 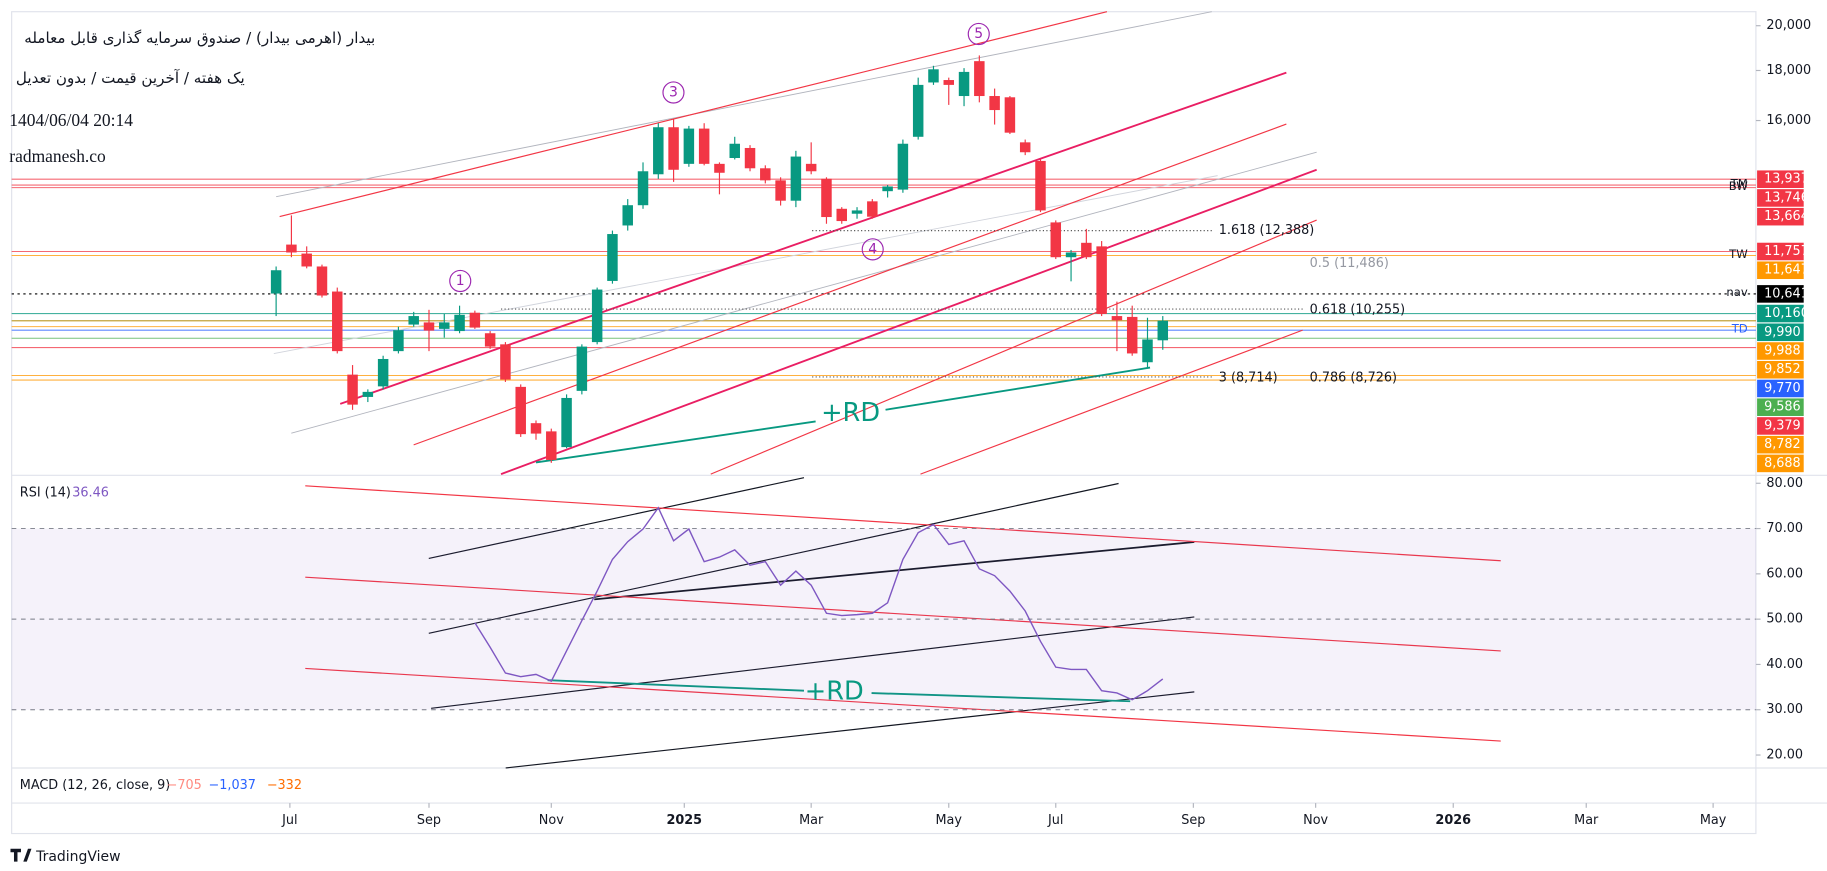 I want to click on x-tick-label: May, so click(x=1713, y=820).